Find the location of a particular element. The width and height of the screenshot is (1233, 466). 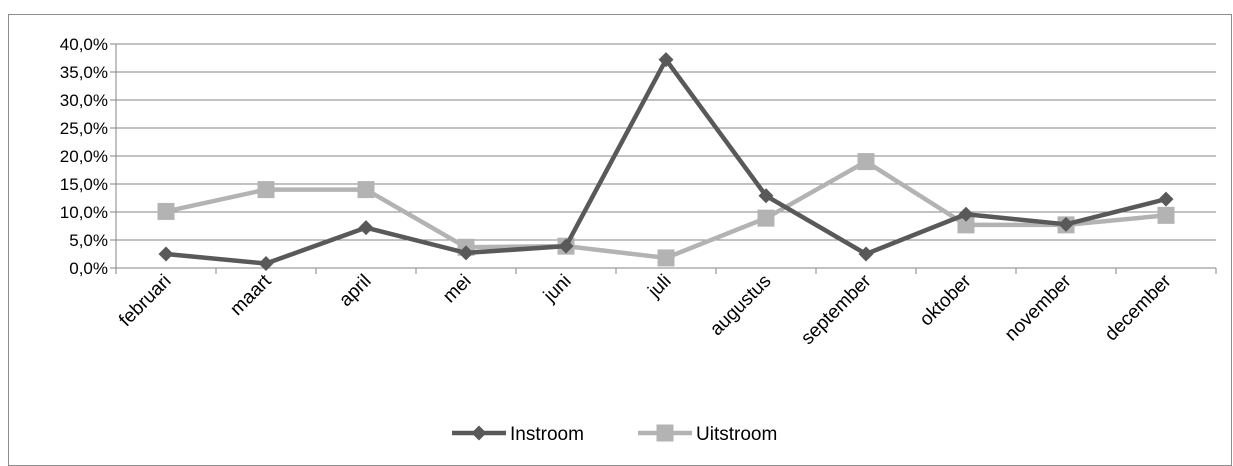

y-tick-label: 35,0% is located at coordinates (84, 72).